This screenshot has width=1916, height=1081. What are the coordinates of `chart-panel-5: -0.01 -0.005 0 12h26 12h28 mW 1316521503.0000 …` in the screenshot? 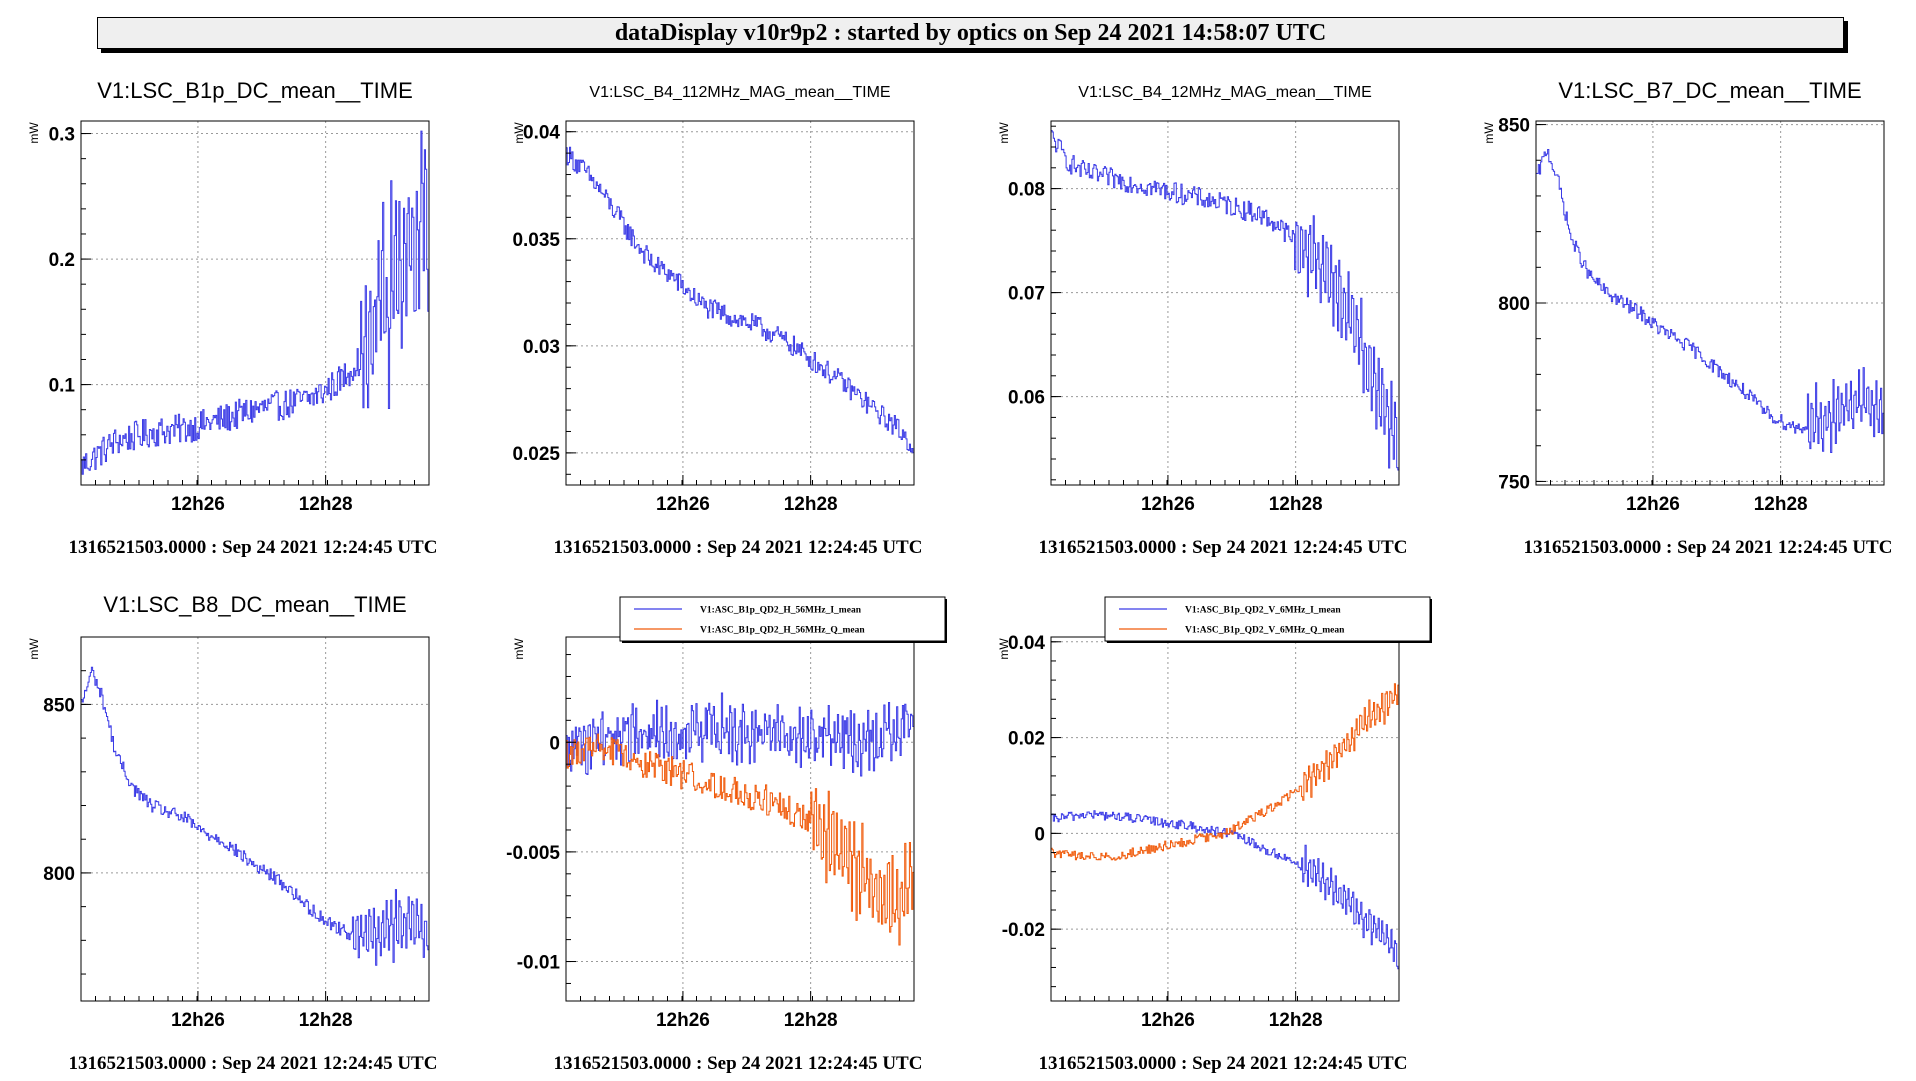 It's located at (726, 835).